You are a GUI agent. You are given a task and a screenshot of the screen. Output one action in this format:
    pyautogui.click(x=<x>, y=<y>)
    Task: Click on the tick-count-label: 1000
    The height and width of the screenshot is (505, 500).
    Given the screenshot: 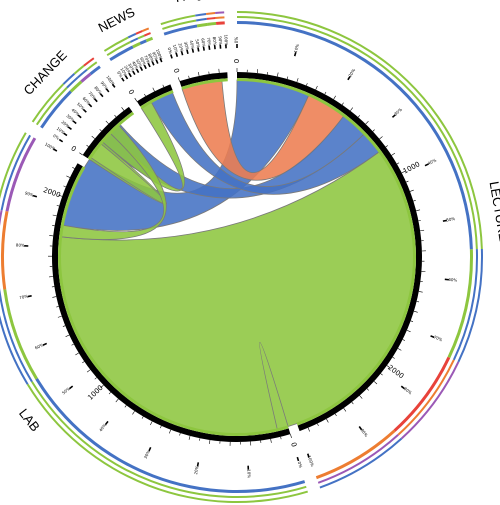 What is the action you would take?
    pyautogui.click(x=412, y=167)
    